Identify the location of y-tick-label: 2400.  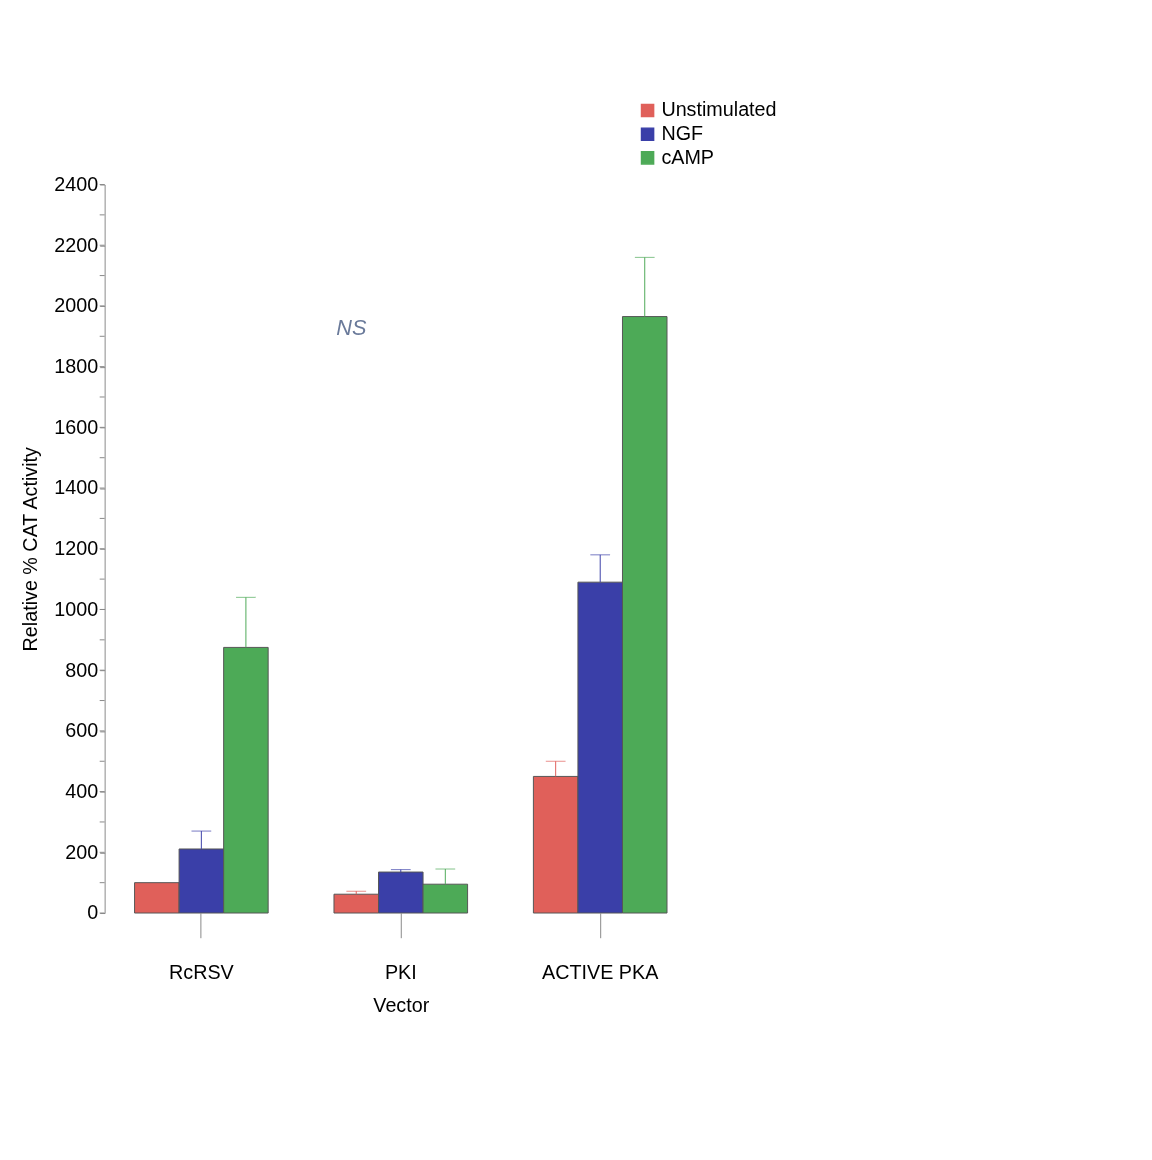
(76, 183).